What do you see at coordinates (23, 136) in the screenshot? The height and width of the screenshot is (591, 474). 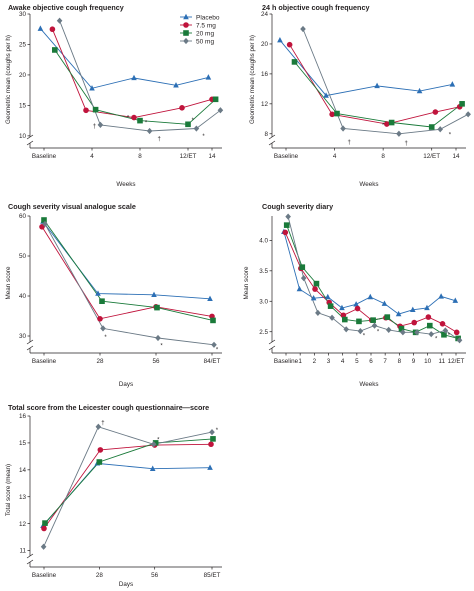 I see `y-tick-label: 10` at bounding box center [23, 136].